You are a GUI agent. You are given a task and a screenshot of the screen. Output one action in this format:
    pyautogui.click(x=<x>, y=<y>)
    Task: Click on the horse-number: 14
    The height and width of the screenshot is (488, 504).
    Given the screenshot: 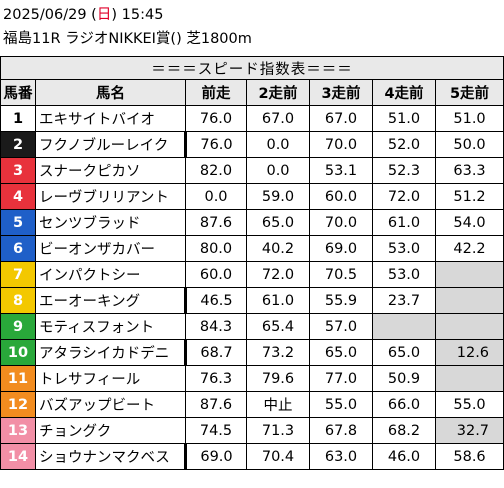 What is the action you would take?
    pyautogui.click(x=18, y=456)
    